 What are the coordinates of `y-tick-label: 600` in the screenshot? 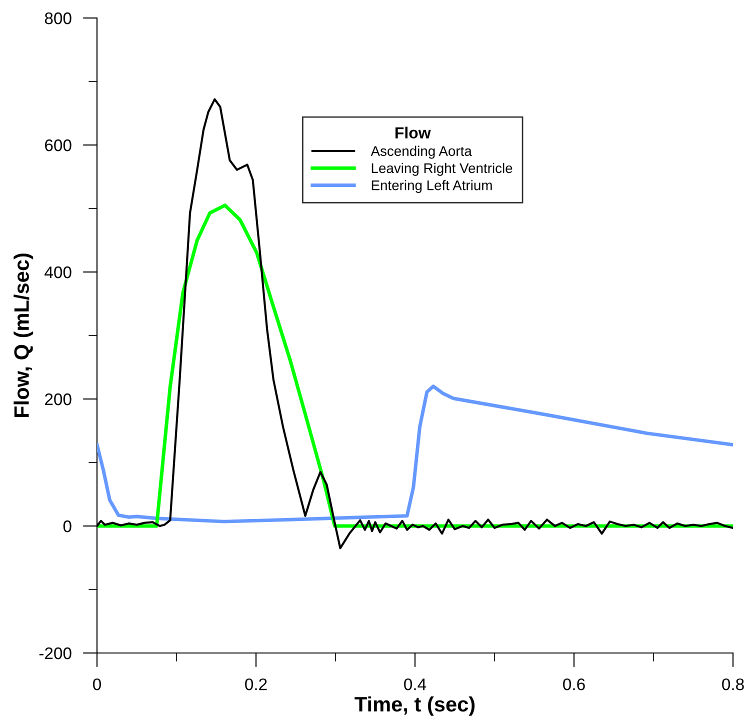 It's located at (58, 145).